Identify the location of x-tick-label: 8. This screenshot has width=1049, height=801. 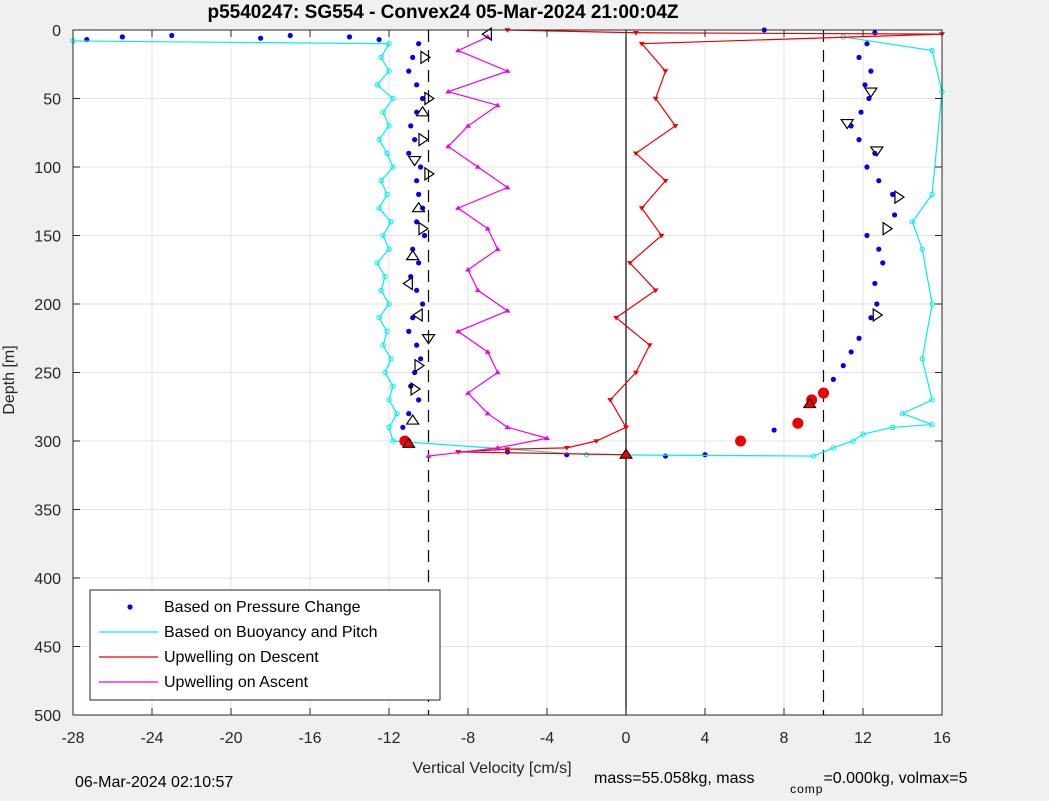
(784, 738).